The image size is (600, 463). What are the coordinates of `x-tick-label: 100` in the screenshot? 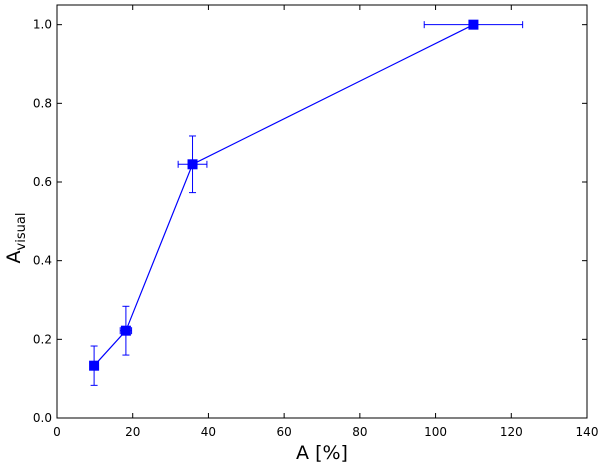 It's located at (435, 432).